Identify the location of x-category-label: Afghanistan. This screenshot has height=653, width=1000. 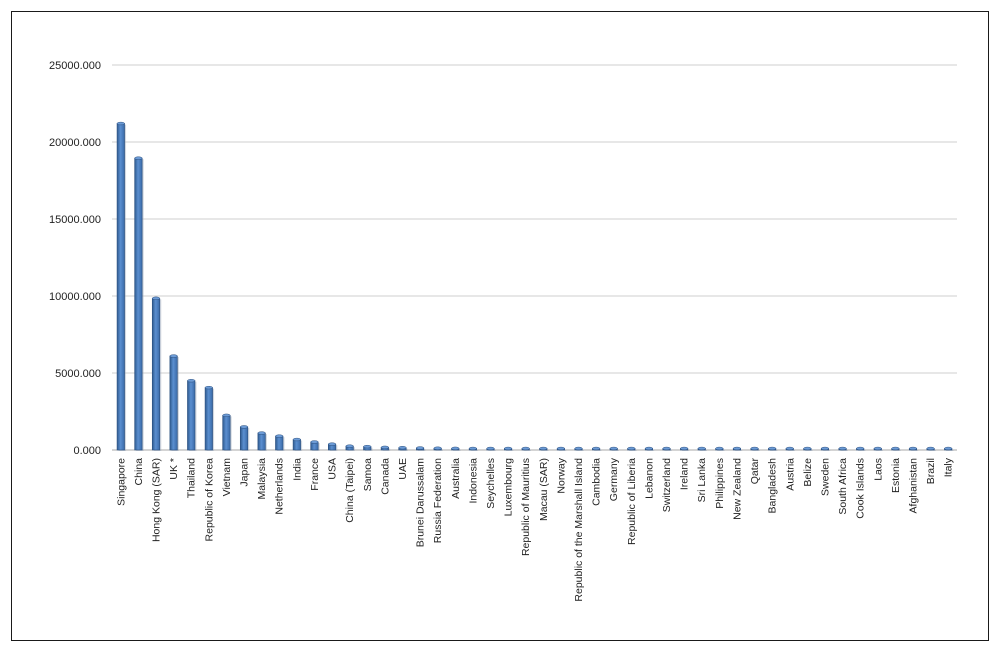
(913, 486).